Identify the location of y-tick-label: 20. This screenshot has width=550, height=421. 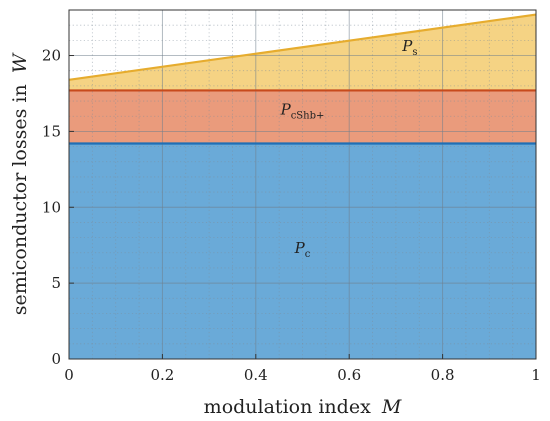
(51, 56).